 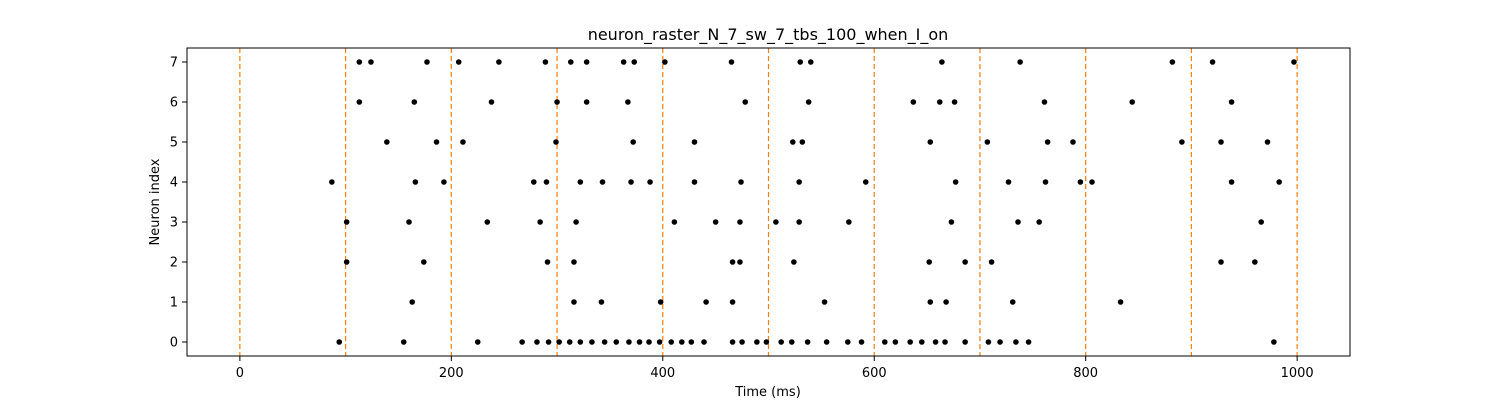 What do you see at coordinates (874, 373) in the screenshot?
I see `x-tick-label: 600` at bounding box center [874, 373].